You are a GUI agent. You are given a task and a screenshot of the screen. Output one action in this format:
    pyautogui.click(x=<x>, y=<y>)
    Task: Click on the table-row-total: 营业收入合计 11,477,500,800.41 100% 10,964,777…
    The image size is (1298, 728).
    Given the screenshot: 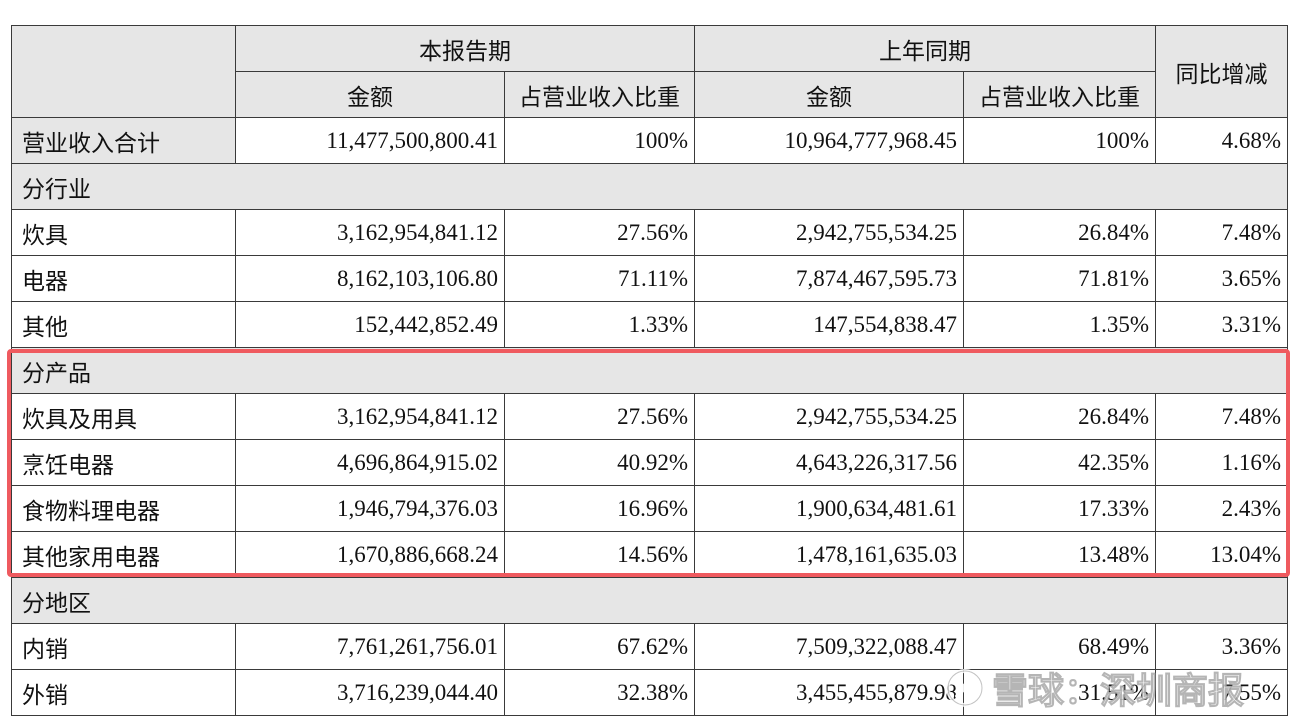 What is the action you would take?
    pyautogui.click(x=649, y=140)
    